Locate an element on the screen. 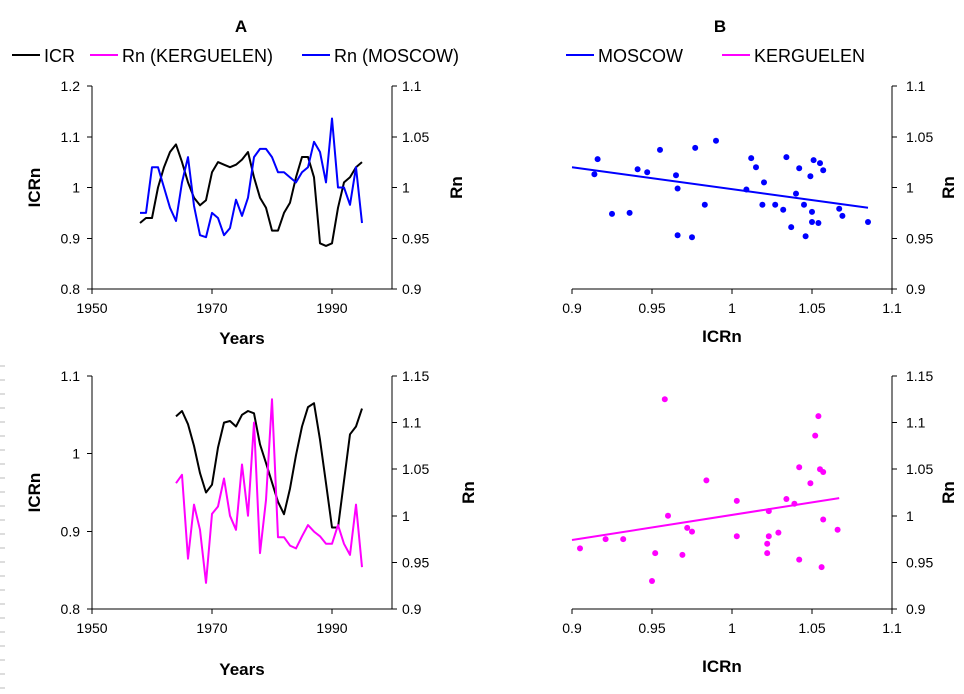 This screenshot has width=964, height=694. panel-b-title: B is located at coordinates (720, 26).